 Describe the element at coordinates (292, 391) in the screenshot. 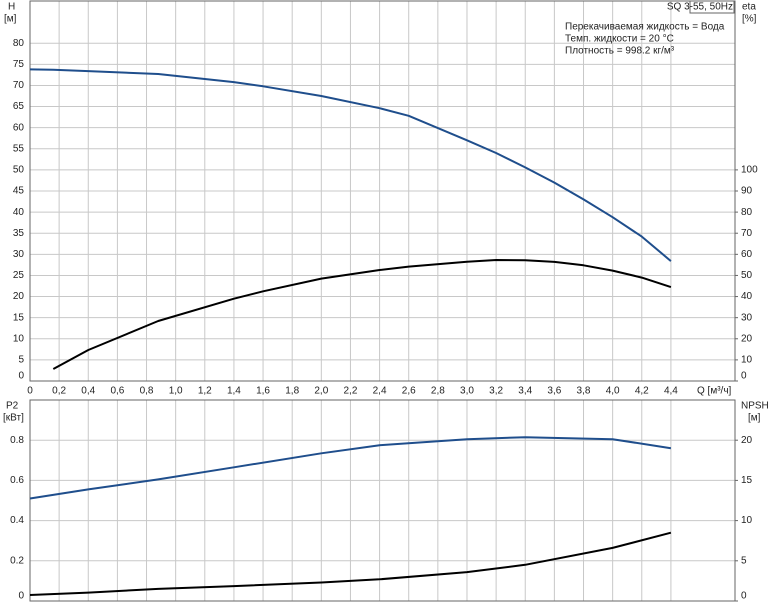

I see `x-tick-label: 1,8` at that location.